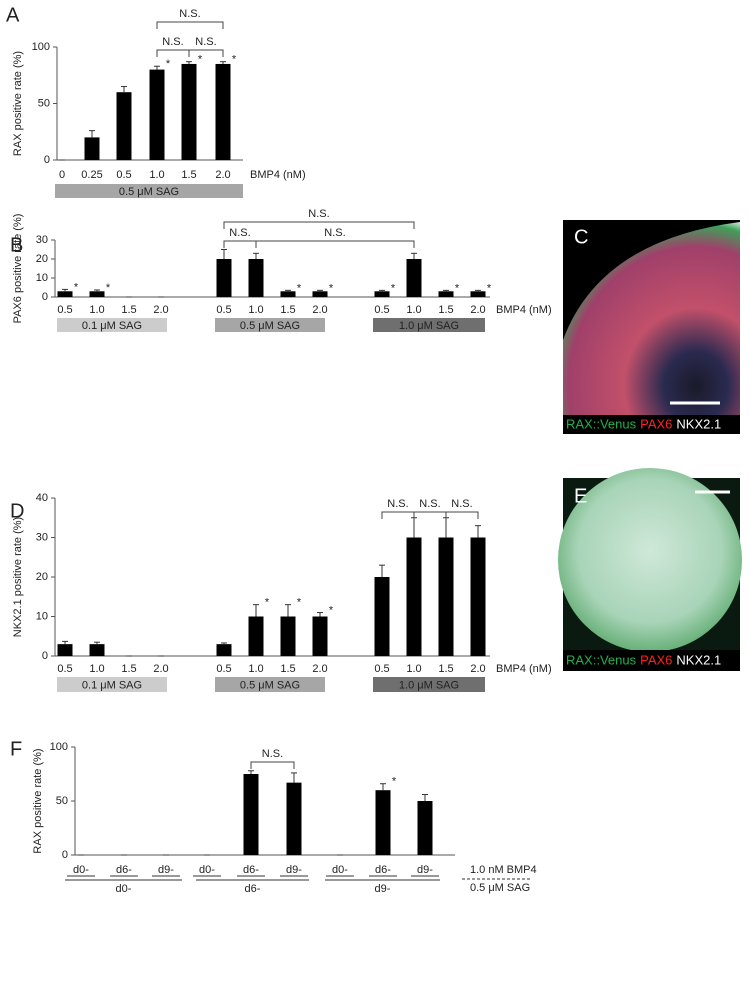  What do you see at coordinates (500, 888) in the screenshot?
I see `condition-label: 0.5 μM SAG` at bounding box center [500, 888].